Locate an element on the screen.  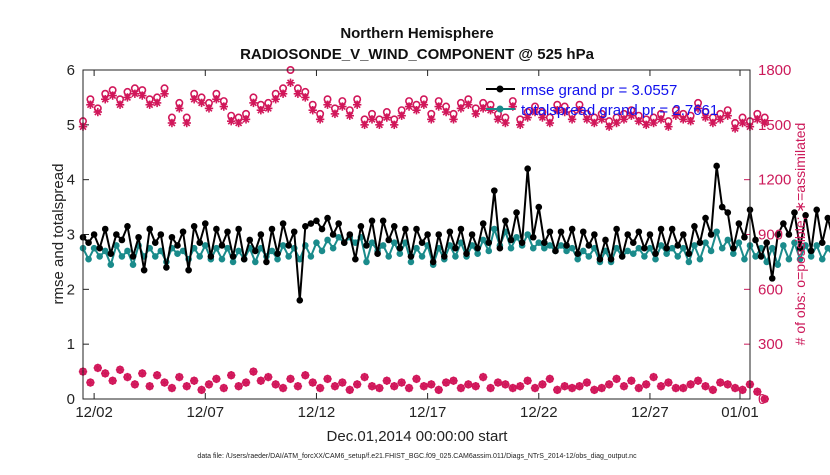
legend-rmse-label: rmse grand pr = 3.0557 is located at coordinates (599, 90).